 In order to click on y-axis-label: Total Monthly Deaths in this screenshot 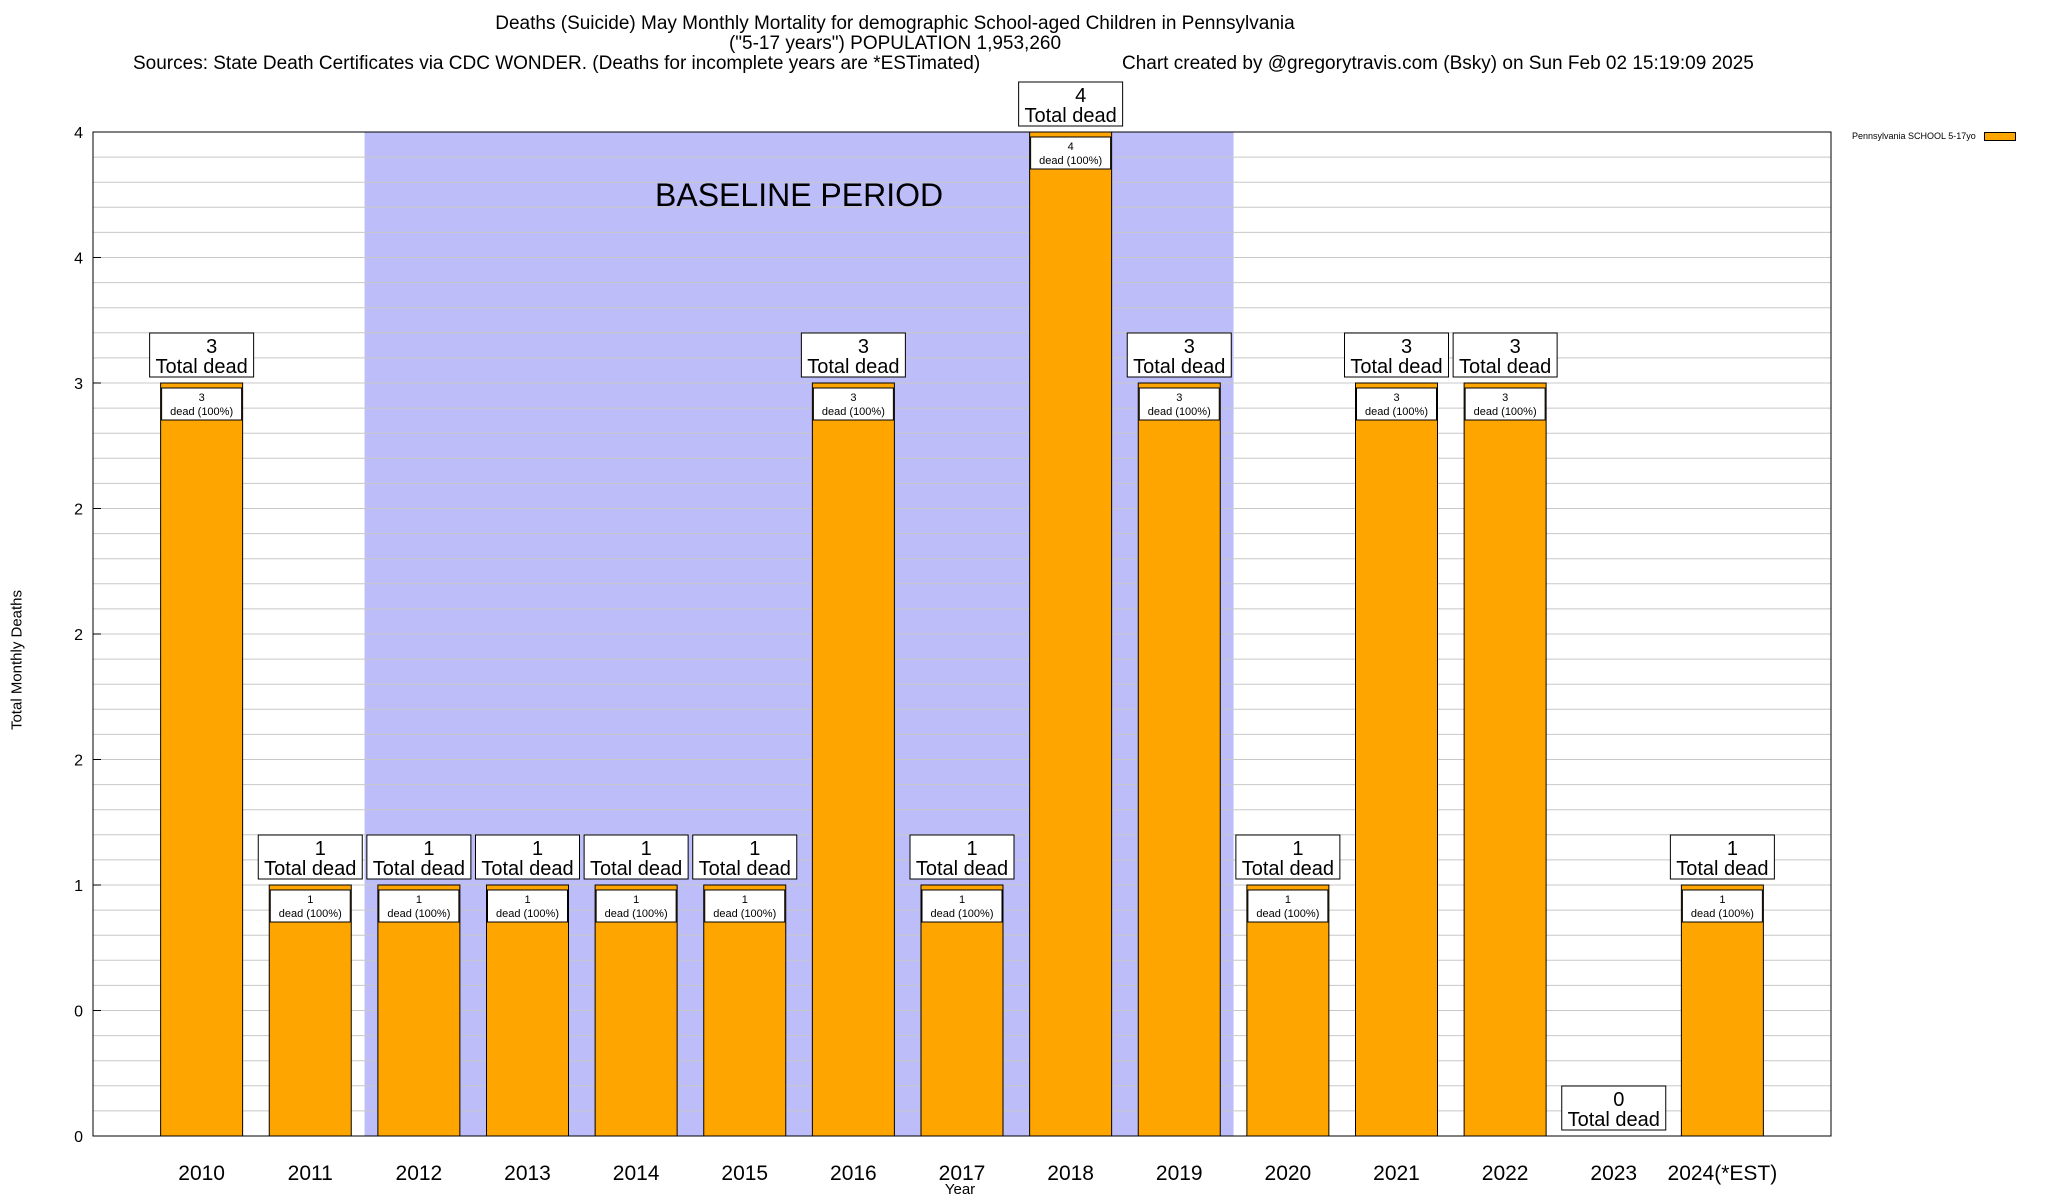, I will do `click(17, 660)`.